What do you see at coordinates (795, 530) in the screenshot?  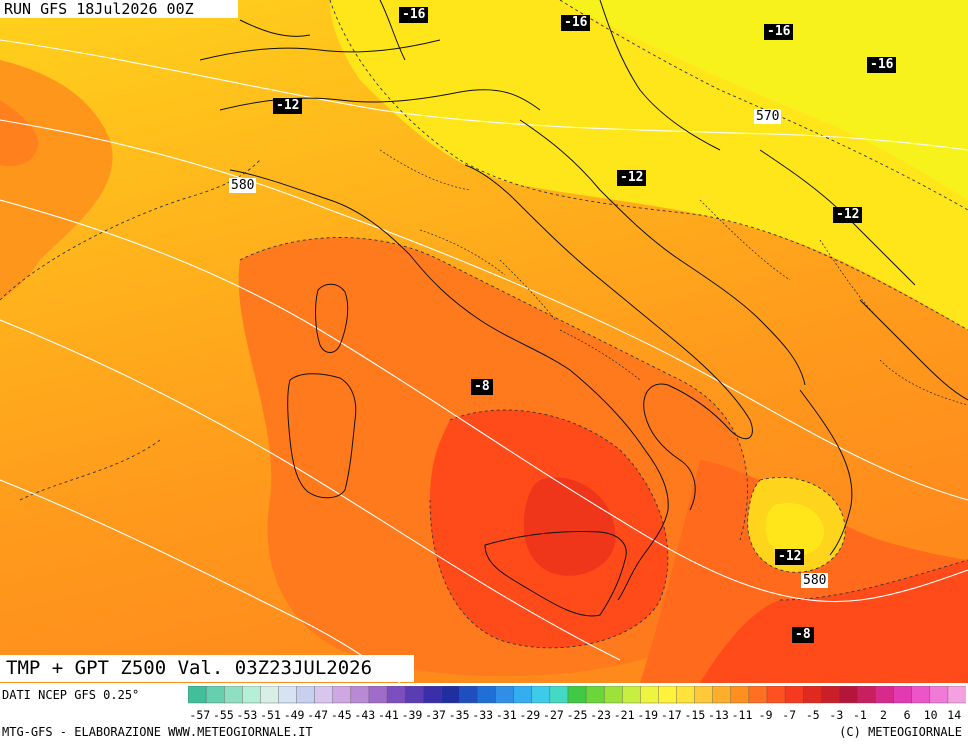 I see `field-cold-cyclone-core` at bounding box center [795, 530].